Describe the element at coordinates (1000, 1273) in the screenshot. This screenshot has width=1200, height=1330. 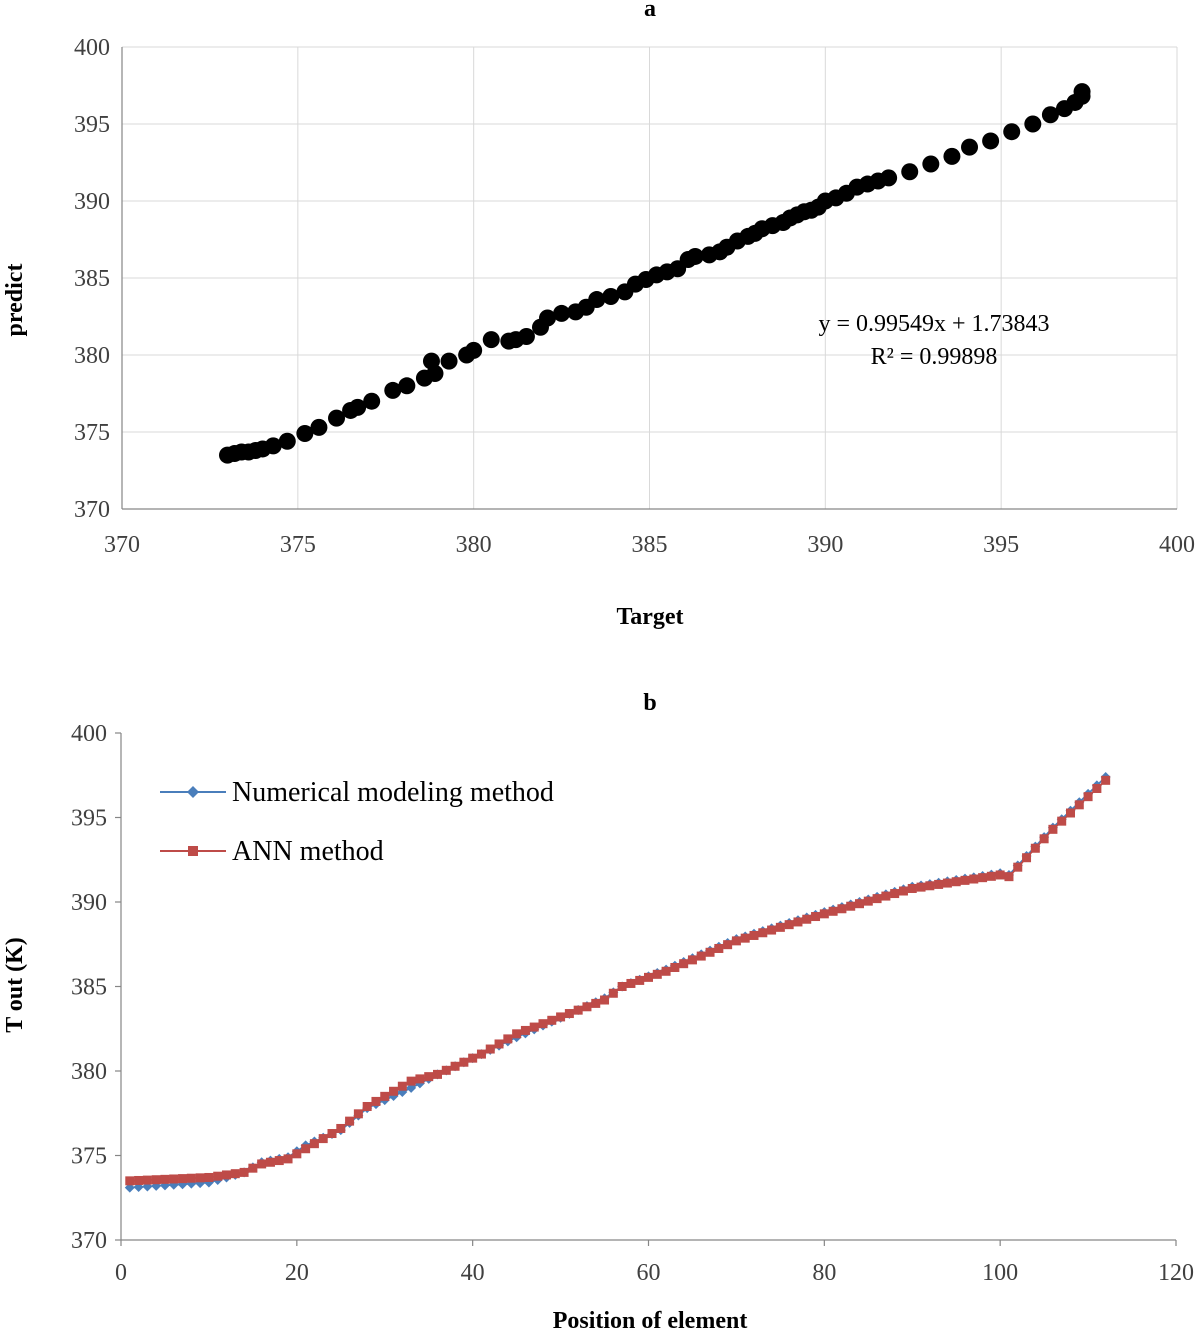
I see `x-tick-label: 100` at that location.